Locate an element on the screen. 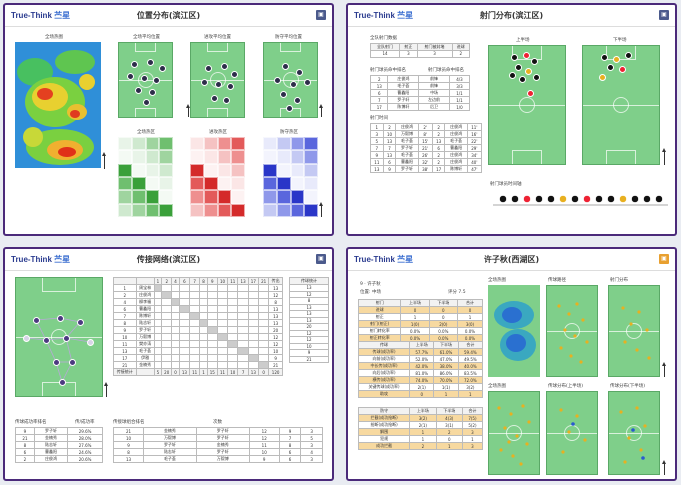 The height and width of the screenshot is (485, 681). table-cell: 上半场 is located at coordinates (422, 345).